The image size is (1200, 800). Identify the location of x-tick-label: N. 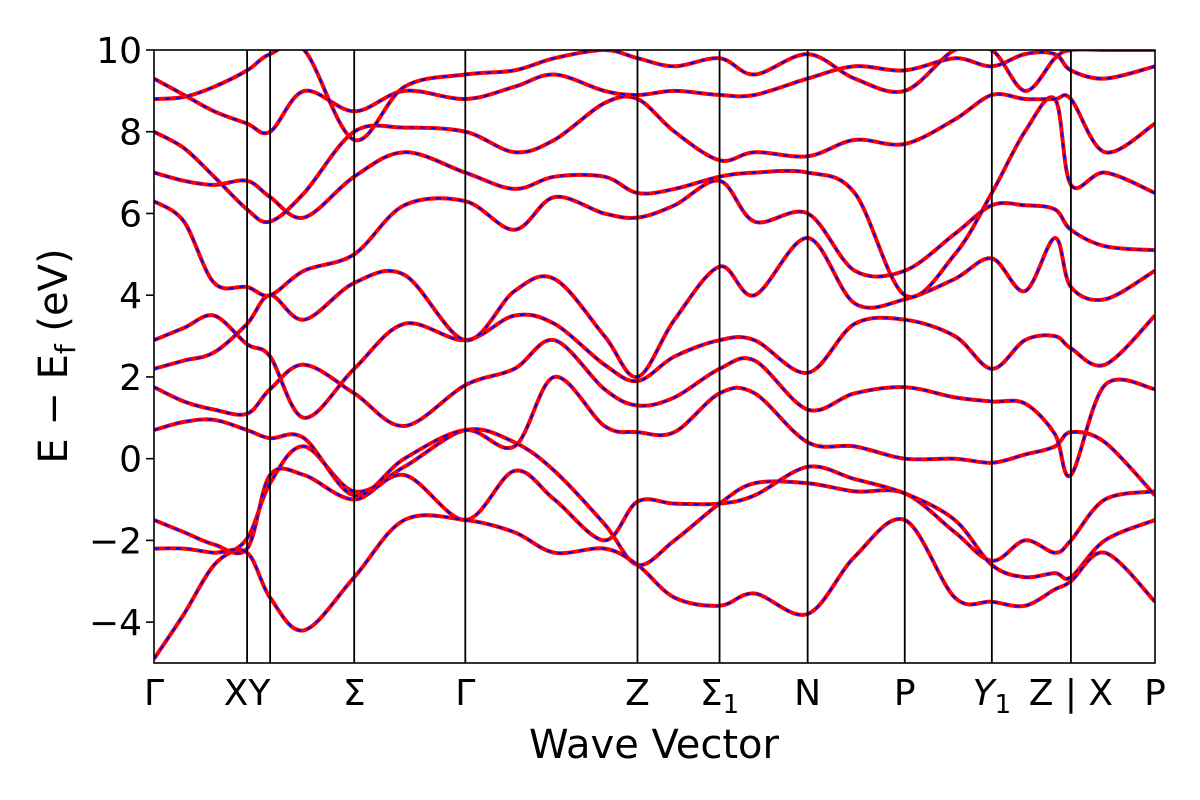
(807, 693).